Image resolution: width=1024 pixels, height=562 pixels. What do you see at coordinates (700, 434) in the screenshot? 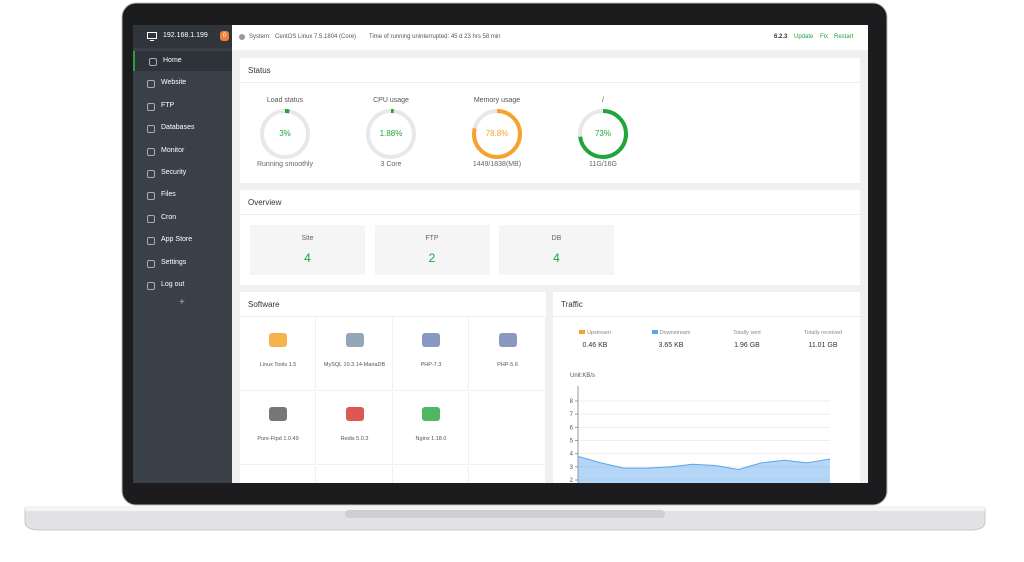
I see `traffic-chart: 2 3 4 5 6 7 8` at bounding box center [700, 434].